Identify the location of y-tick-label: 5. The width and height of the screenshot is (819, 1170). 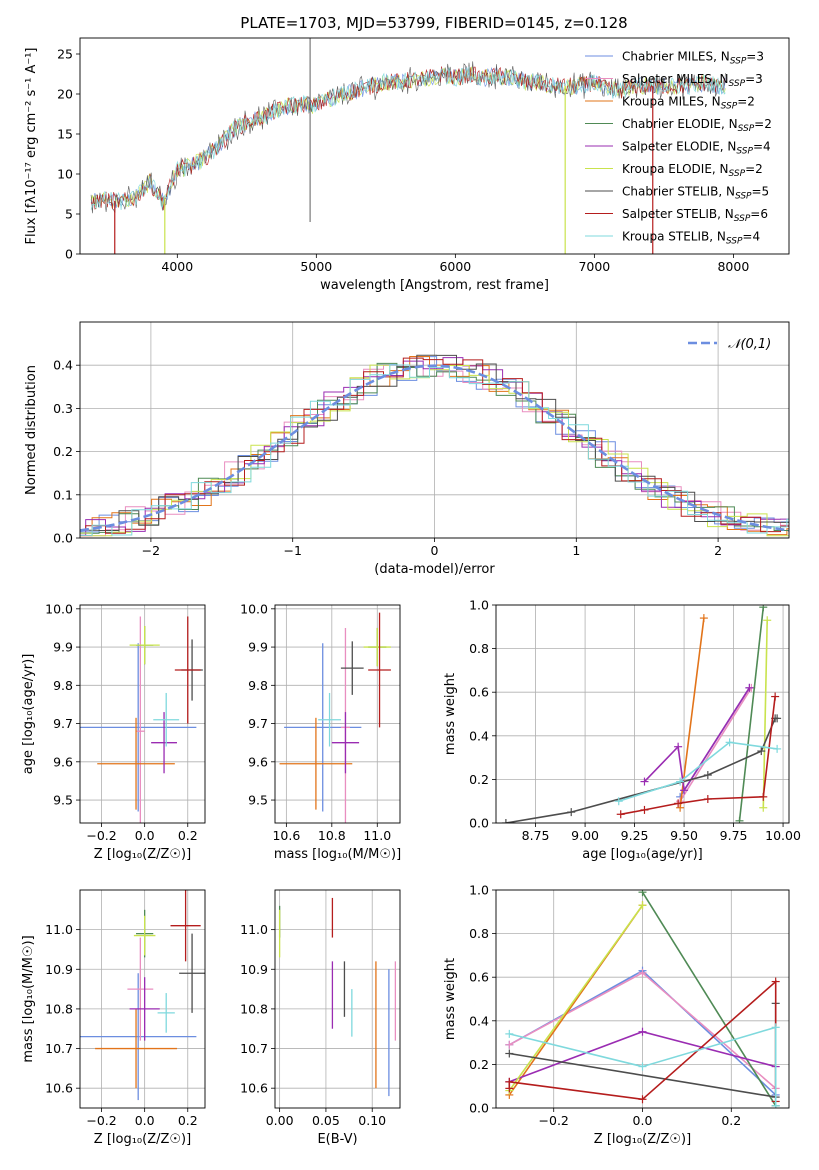
(69, 214).